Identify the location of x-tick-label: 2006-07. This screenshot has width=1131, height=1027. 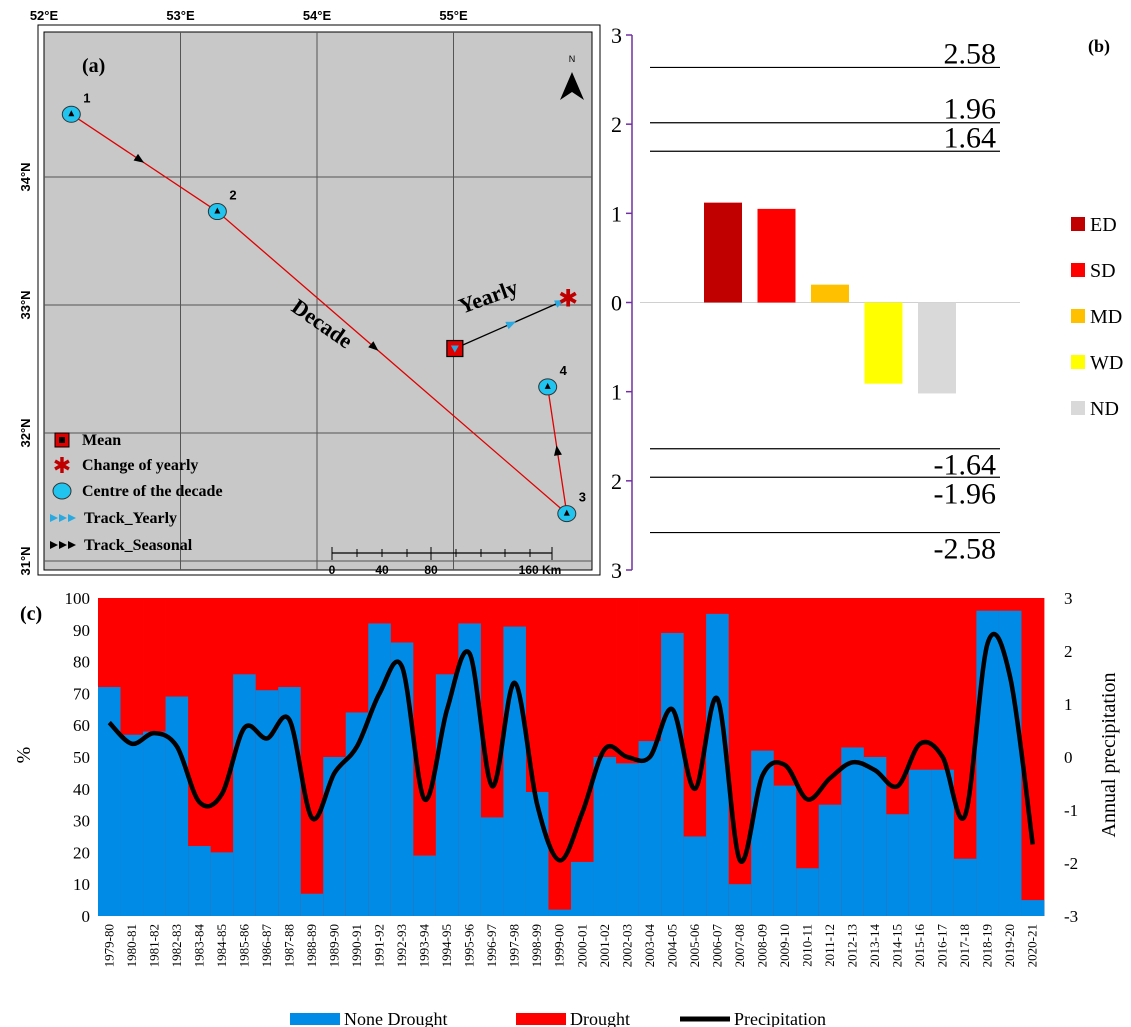
(716, 946).